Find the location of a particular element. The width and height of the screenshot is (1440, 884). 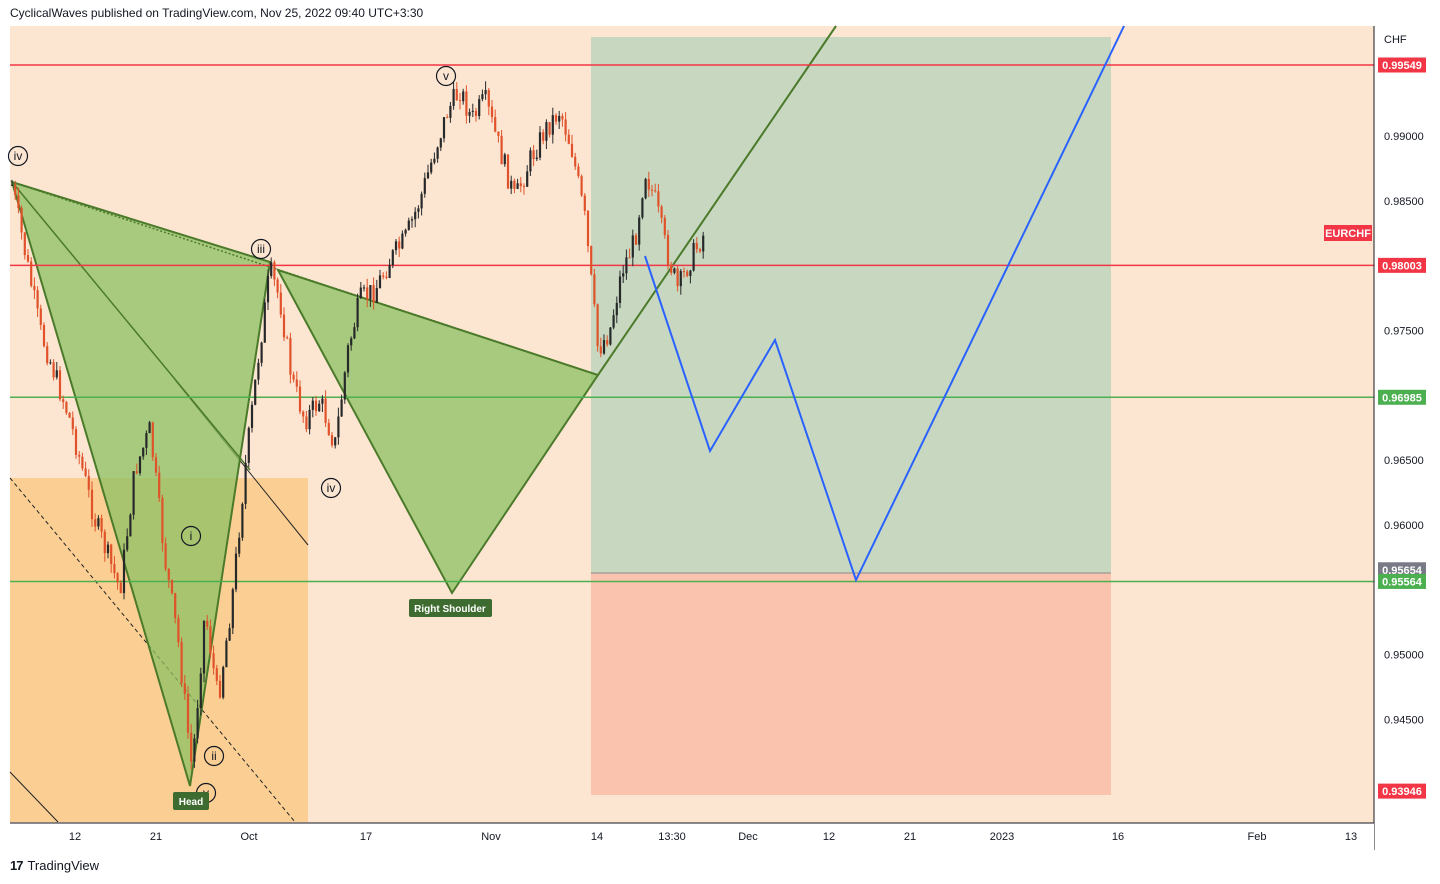

price-axis is located at coordinates (1402, 424).